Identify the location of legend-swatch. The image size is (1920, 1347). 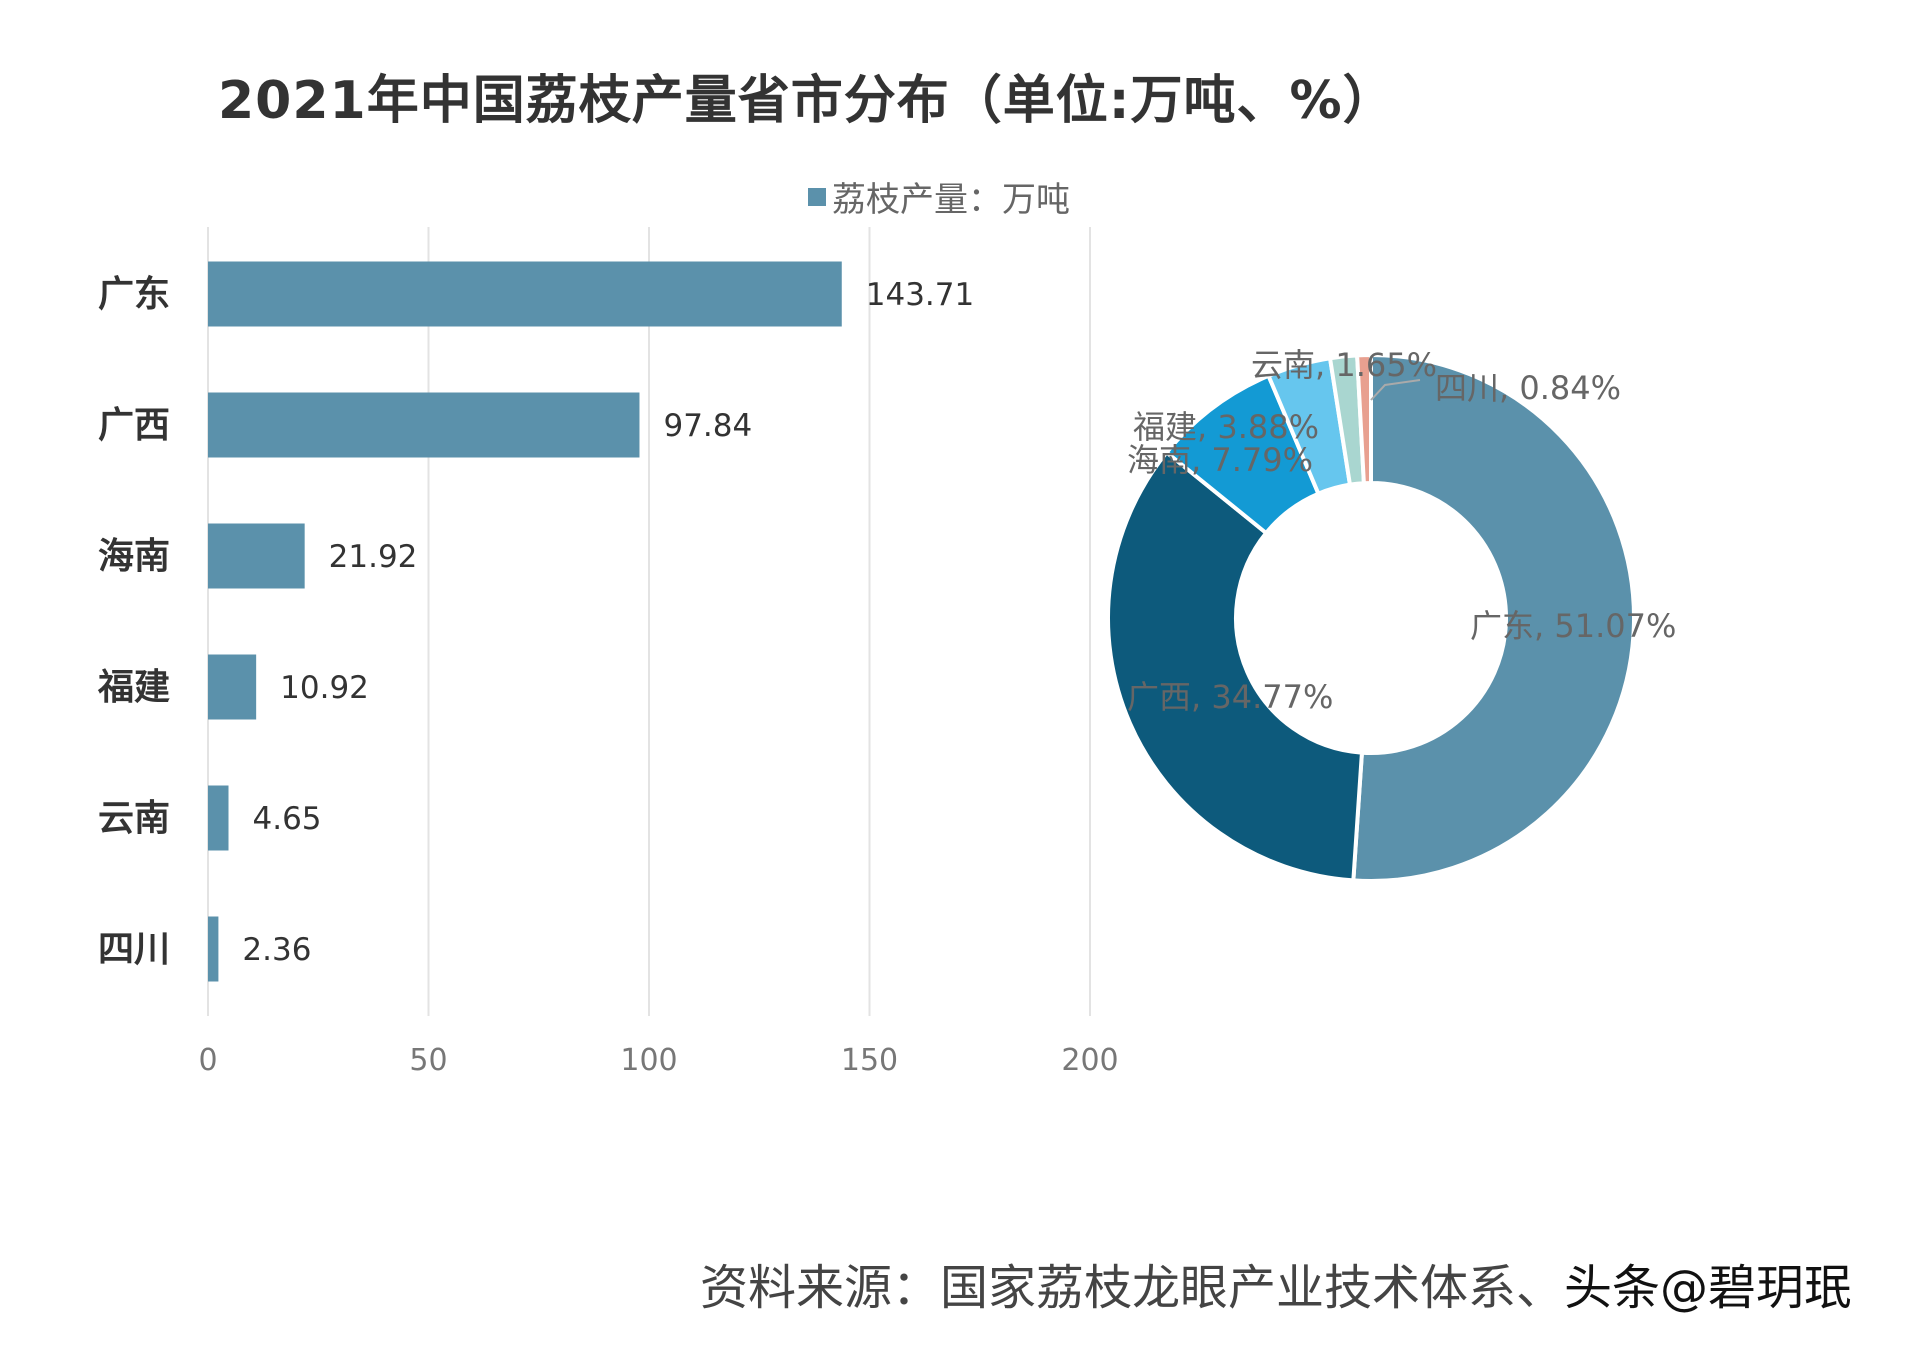
(817, 196).